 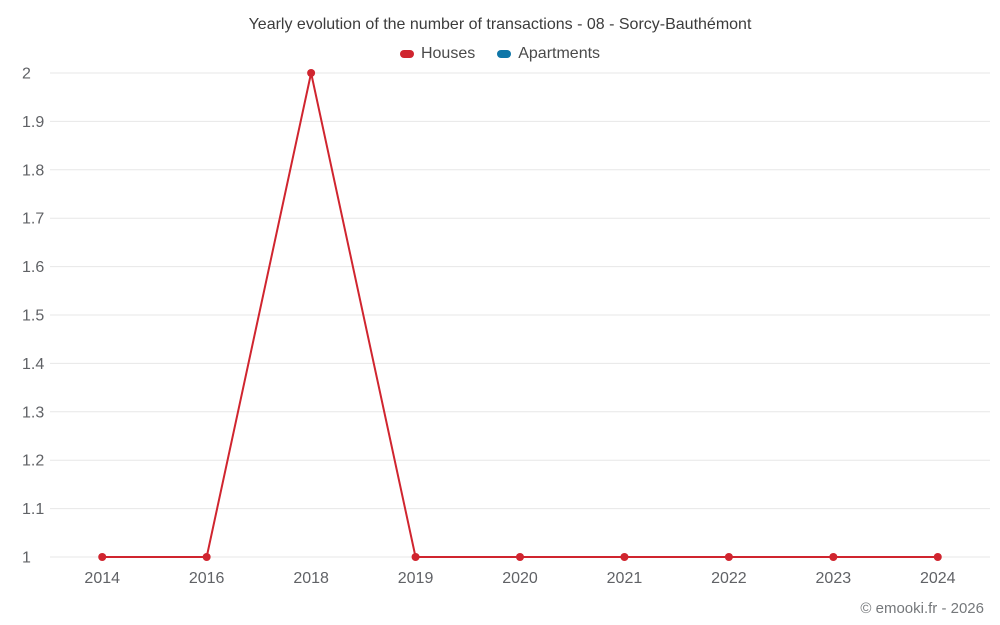 I want to click on svg-text: 1.9, so click(x=33, y=122).